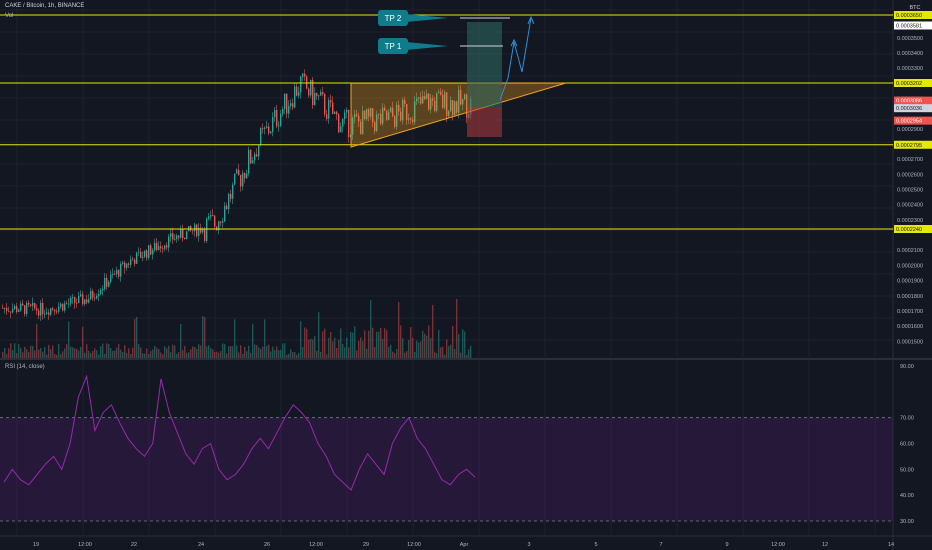 This screenshot has height=550, width=932. I want to click on price-tick-label: 0.0001500, so click(910, 342).